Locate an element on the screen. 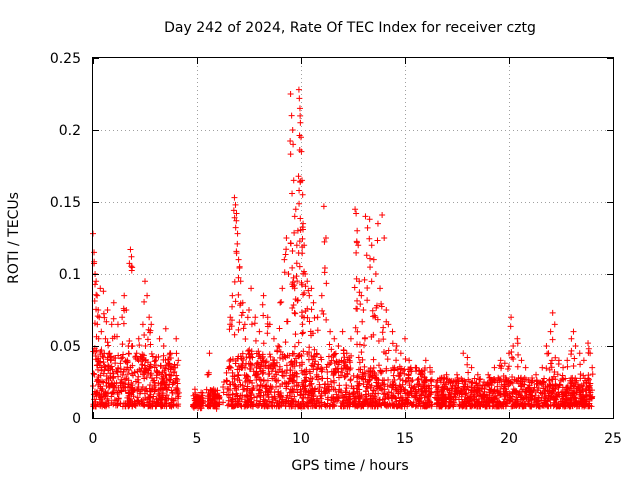 Image resolution: width=640 pixels, height=480 pixels. y-tick-labels: 0 0.05 0.1 0.15 0.2 0.25 is located at coordinates (65, 239).